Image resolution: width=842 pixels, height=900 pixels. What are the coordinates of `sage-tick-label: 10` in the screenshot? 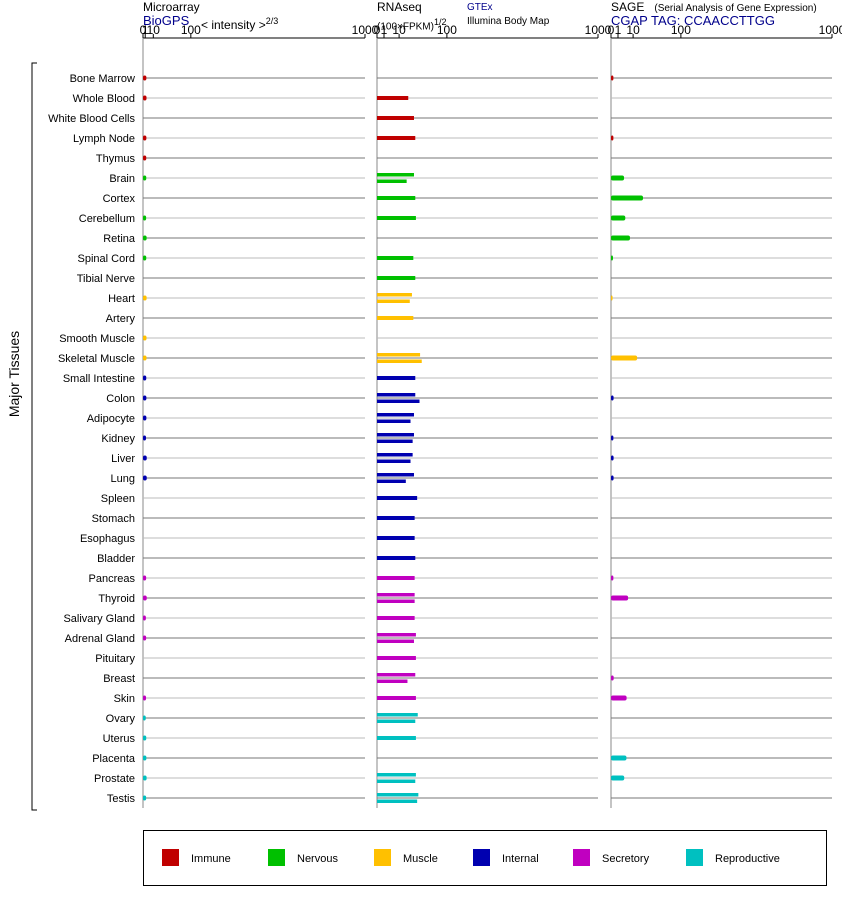 It's located at (633, 30).